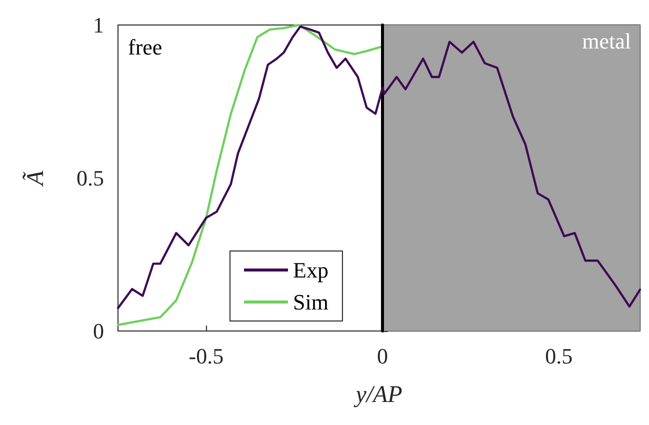  I want to click on y-axis-title: Ã, so click(35, 179).